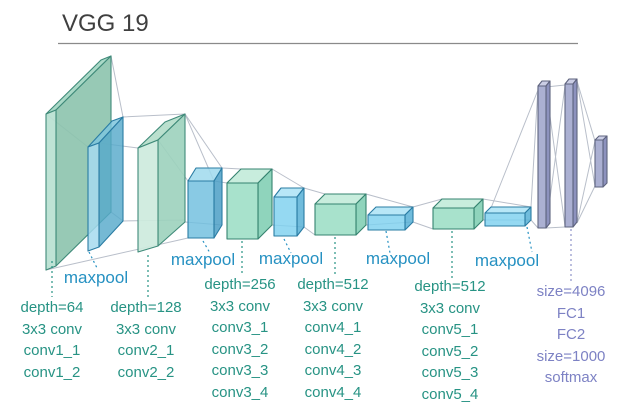 This screenshot has width=632, height=406. I want to click on maxpool5-block, so click(508, 216).